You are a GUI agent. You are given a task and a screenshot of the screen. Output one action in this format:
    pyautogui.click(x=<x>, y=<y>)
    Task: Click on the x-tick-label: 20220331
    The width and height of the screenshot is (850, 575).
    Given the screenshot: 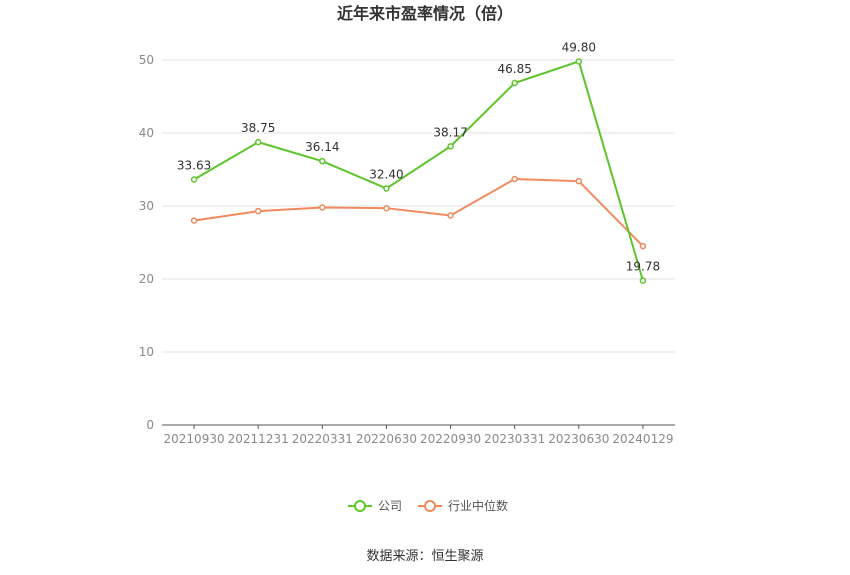 What is the action you would take?
    pyautogui.click(x=322, y=439)
    